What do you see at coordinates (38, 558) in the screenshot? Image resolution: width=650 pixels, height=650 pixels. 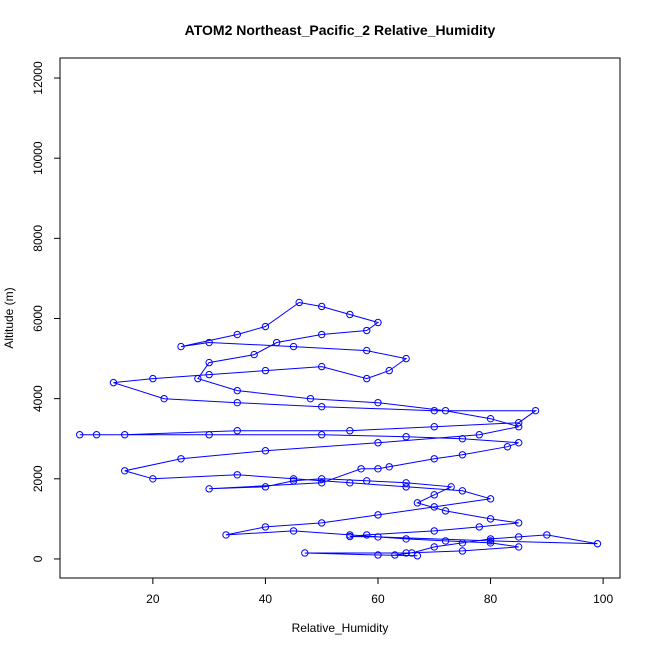 I see `y-tick-label: 0` at bounding box center [38, 558].